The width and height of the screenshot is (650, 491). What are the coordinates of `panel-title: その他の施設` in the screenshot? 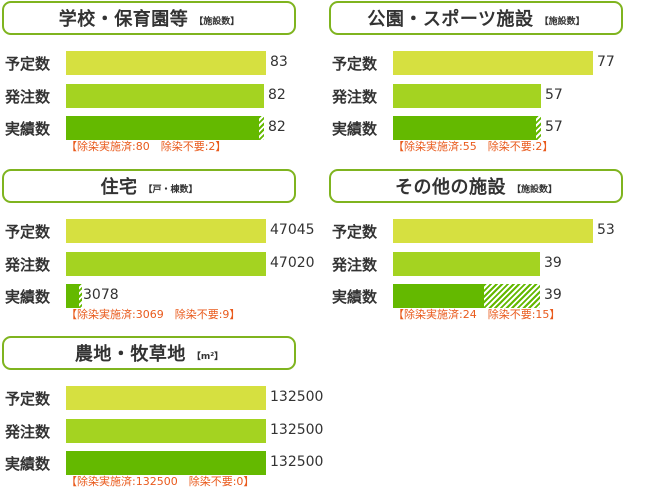 It's located at (450, 187).